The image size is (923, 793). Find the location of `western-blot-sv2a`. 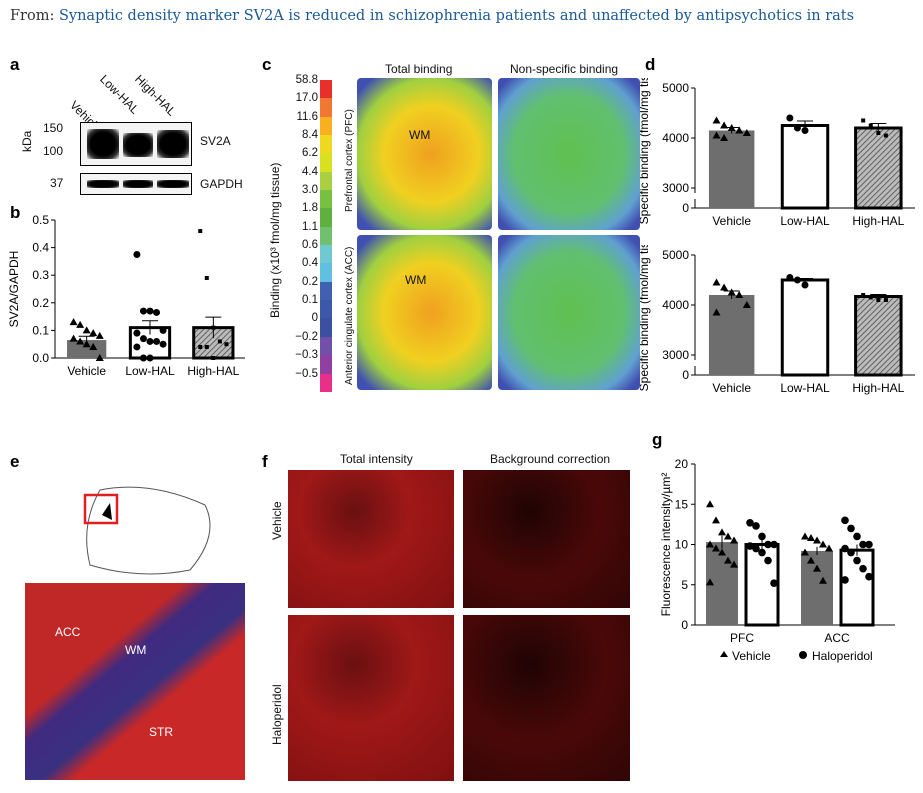

western-blot-sv2a is located at coordinates (136, 144).